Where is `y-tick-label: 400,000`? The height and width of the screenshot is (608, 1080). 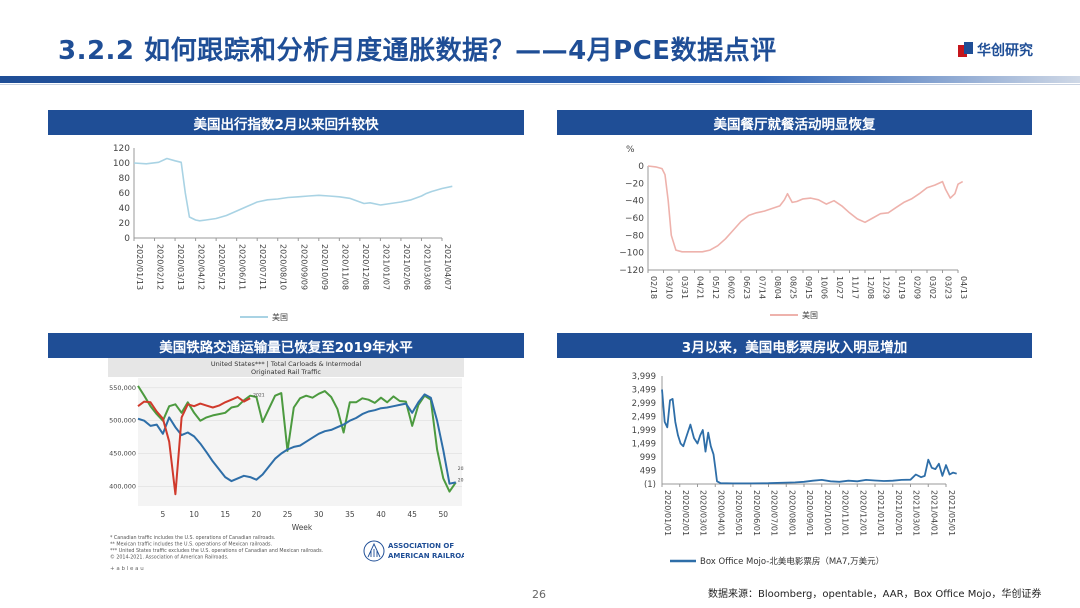
y-tick-label: 400,000 is located at coordinates (122, 486).